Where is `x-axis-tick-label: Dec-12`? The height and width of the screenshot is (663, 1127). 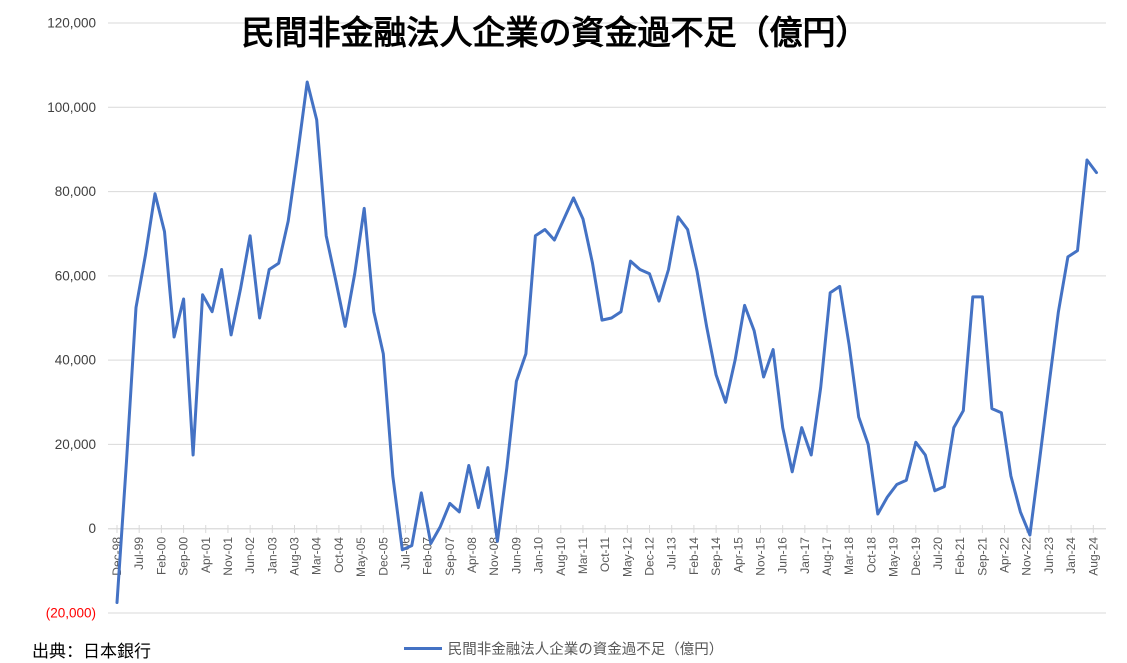 x-axis-tick-label: Dec-12 is located at coordinates (650, 556).